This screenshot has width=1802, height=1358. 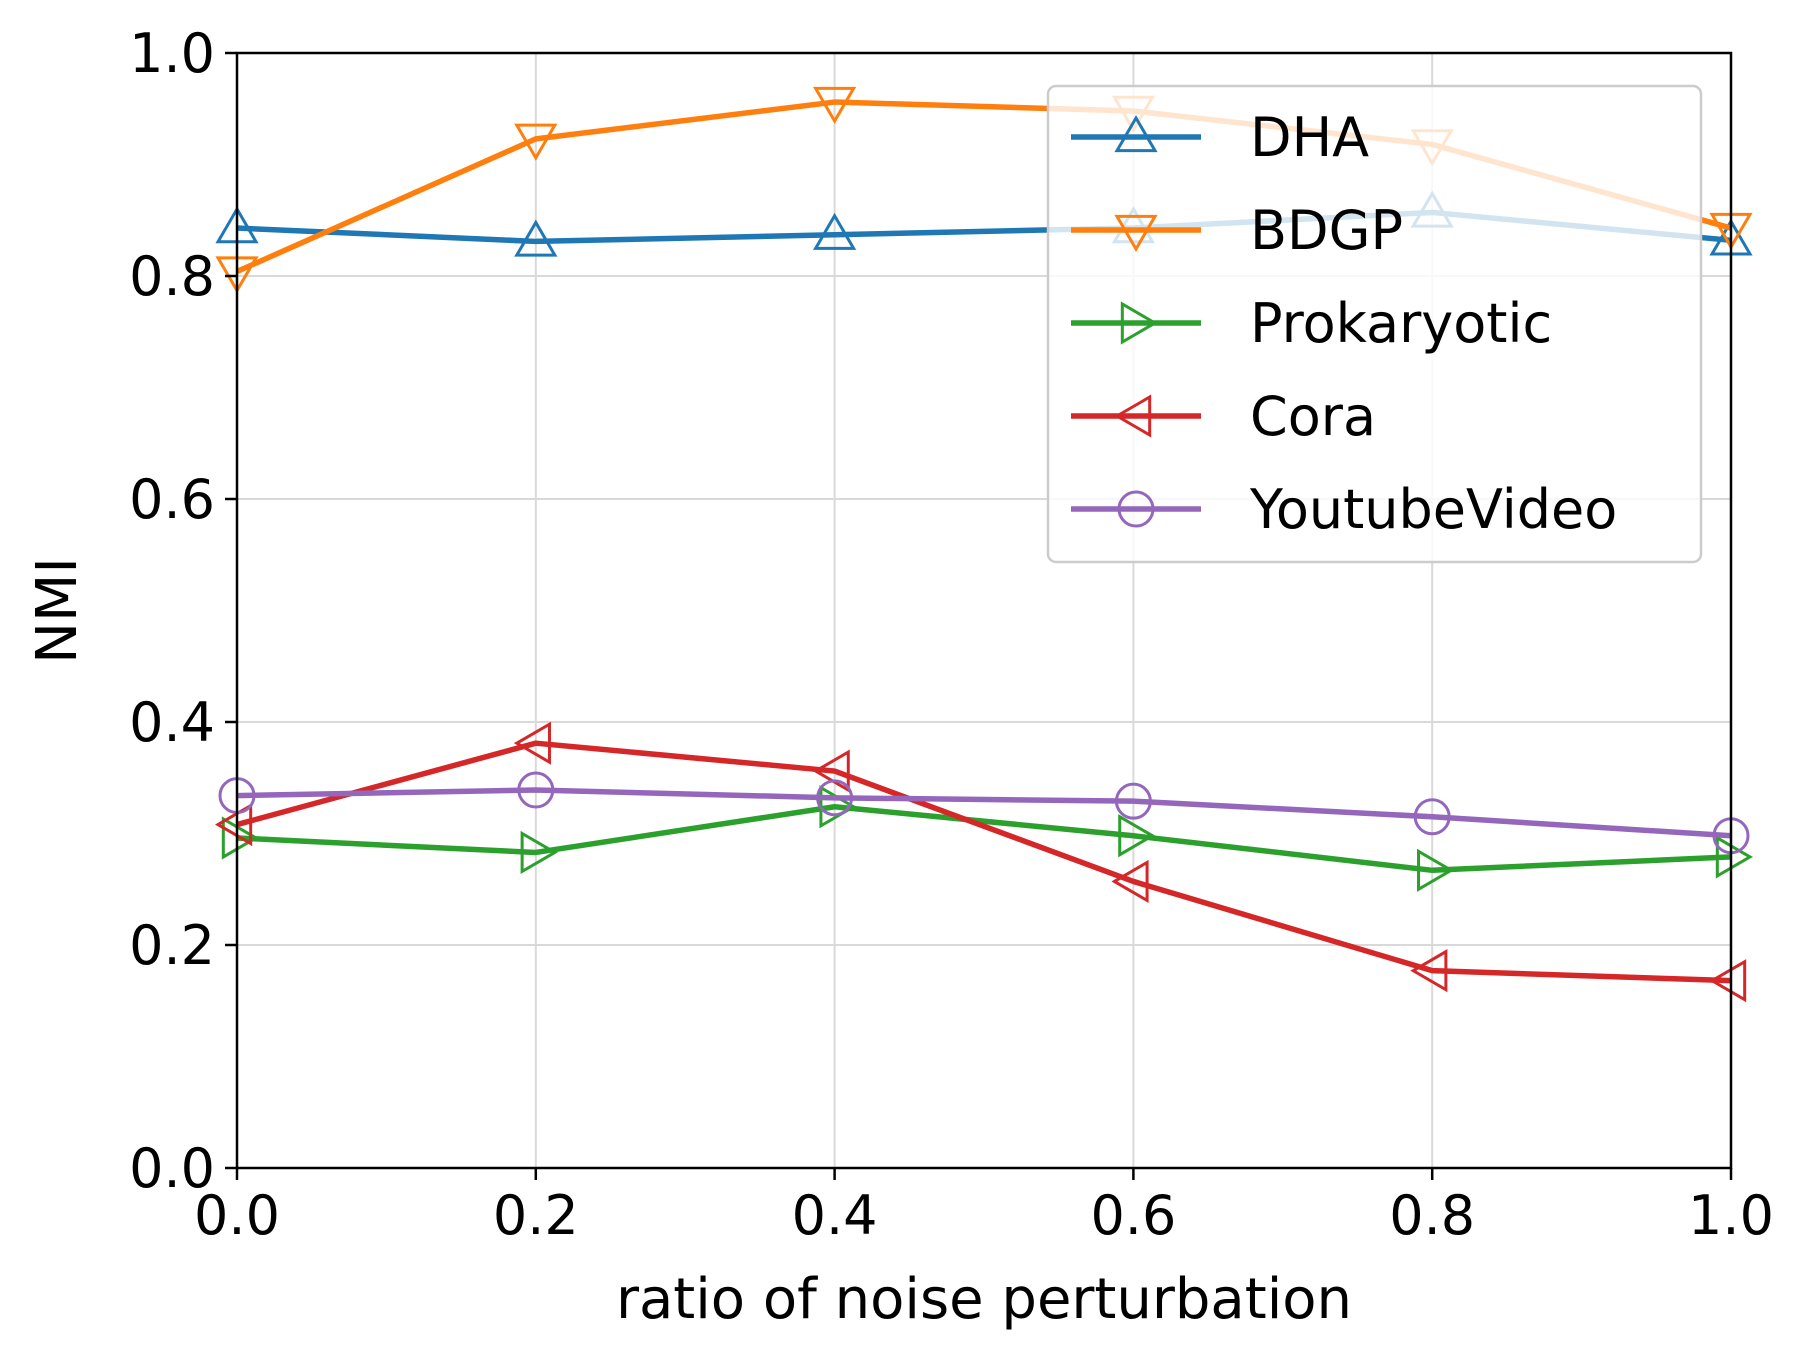 I want to click on x-axis-label: ratio of noise perturbation, so click(x=984, y=1299).